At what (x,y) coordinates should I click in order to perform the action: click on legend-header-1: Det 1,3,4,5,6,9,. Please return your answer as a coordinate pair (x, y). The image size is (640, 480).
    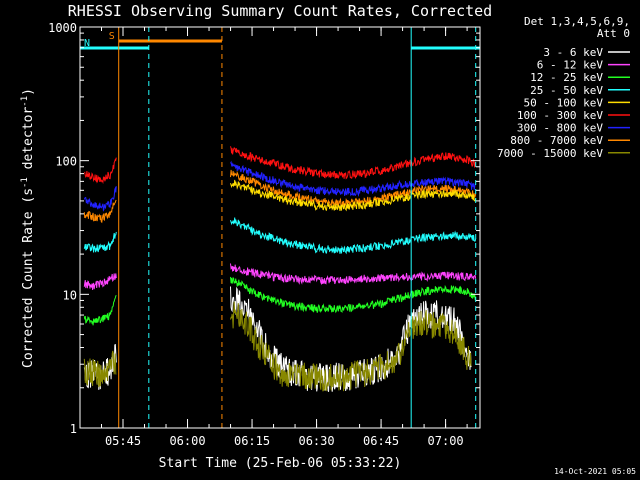
    Looking at the image, I should click on (577, 21).